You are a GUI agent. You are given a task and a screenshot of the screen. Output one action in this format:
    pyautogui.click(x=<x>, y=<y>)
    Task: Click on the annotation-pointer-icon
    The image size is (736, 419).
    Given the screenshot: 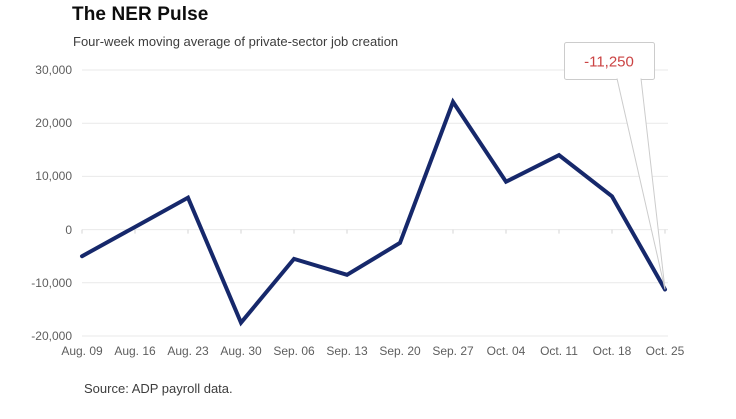 What is the action you would take?
    pyautogui.click(x=641, y=184)
    